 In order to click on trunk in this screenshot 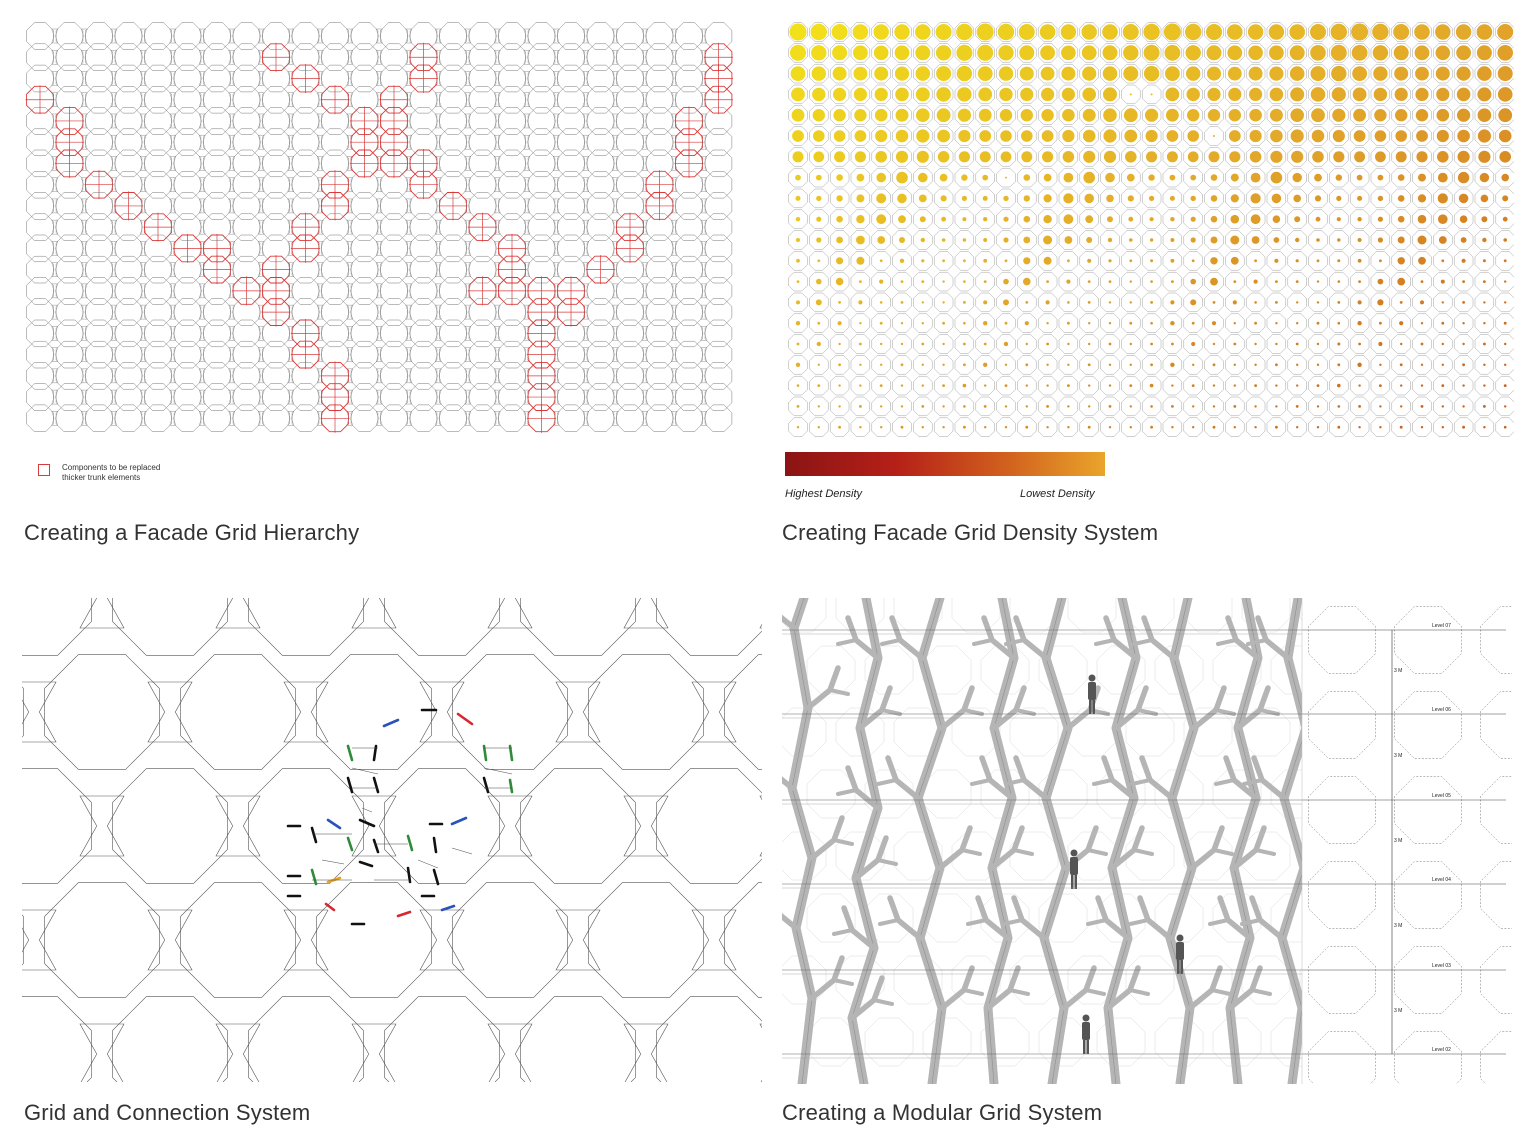, I will do `click(1244, 841)`.